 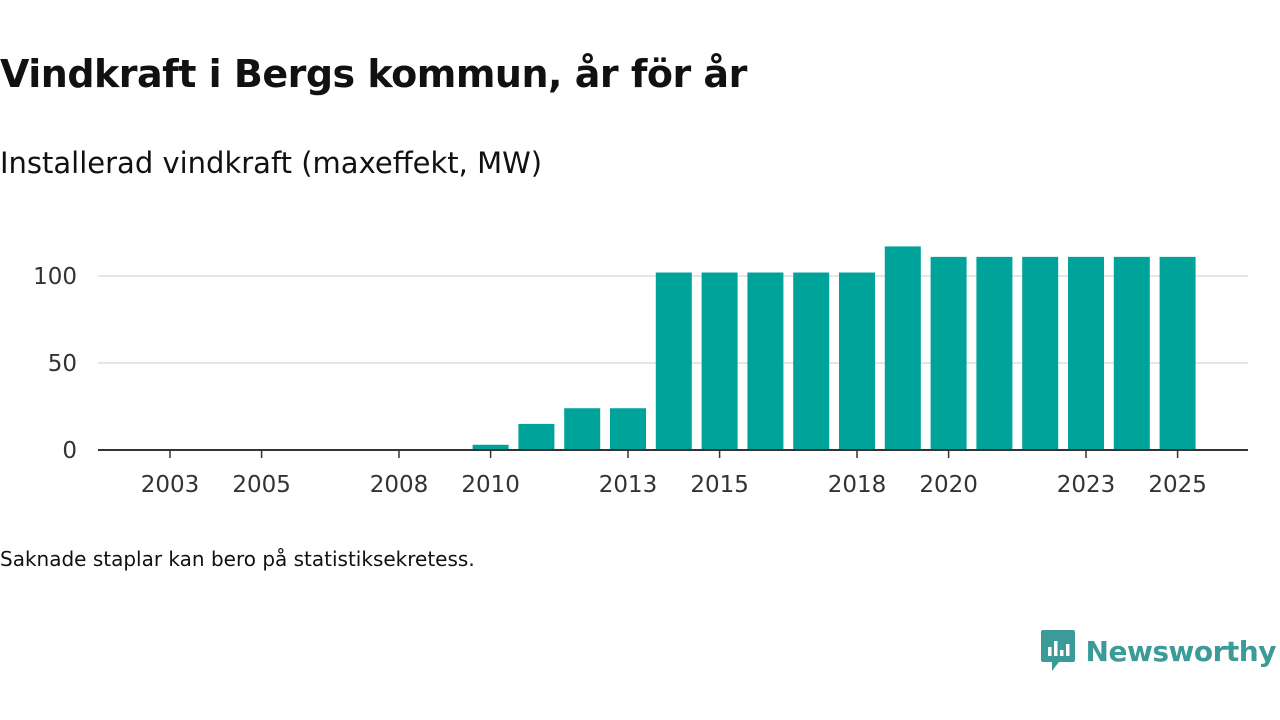 What do you see at coordinates (948, 353) in the screenshot?
I see `bar-2020` at bounding box center [948, 353].